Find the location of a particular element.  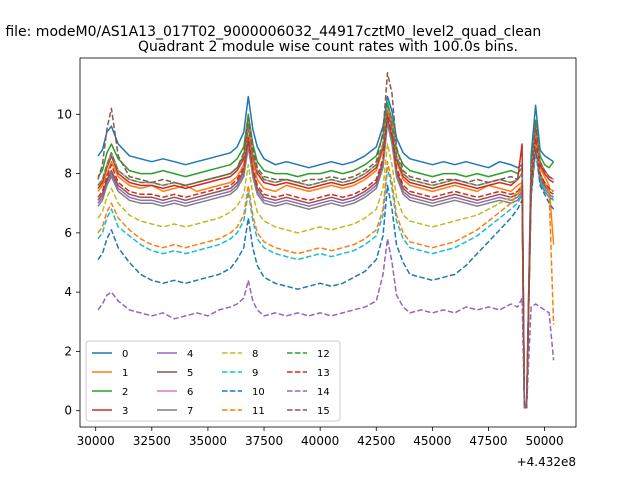

legend-box is located at coordinates (213, 381).